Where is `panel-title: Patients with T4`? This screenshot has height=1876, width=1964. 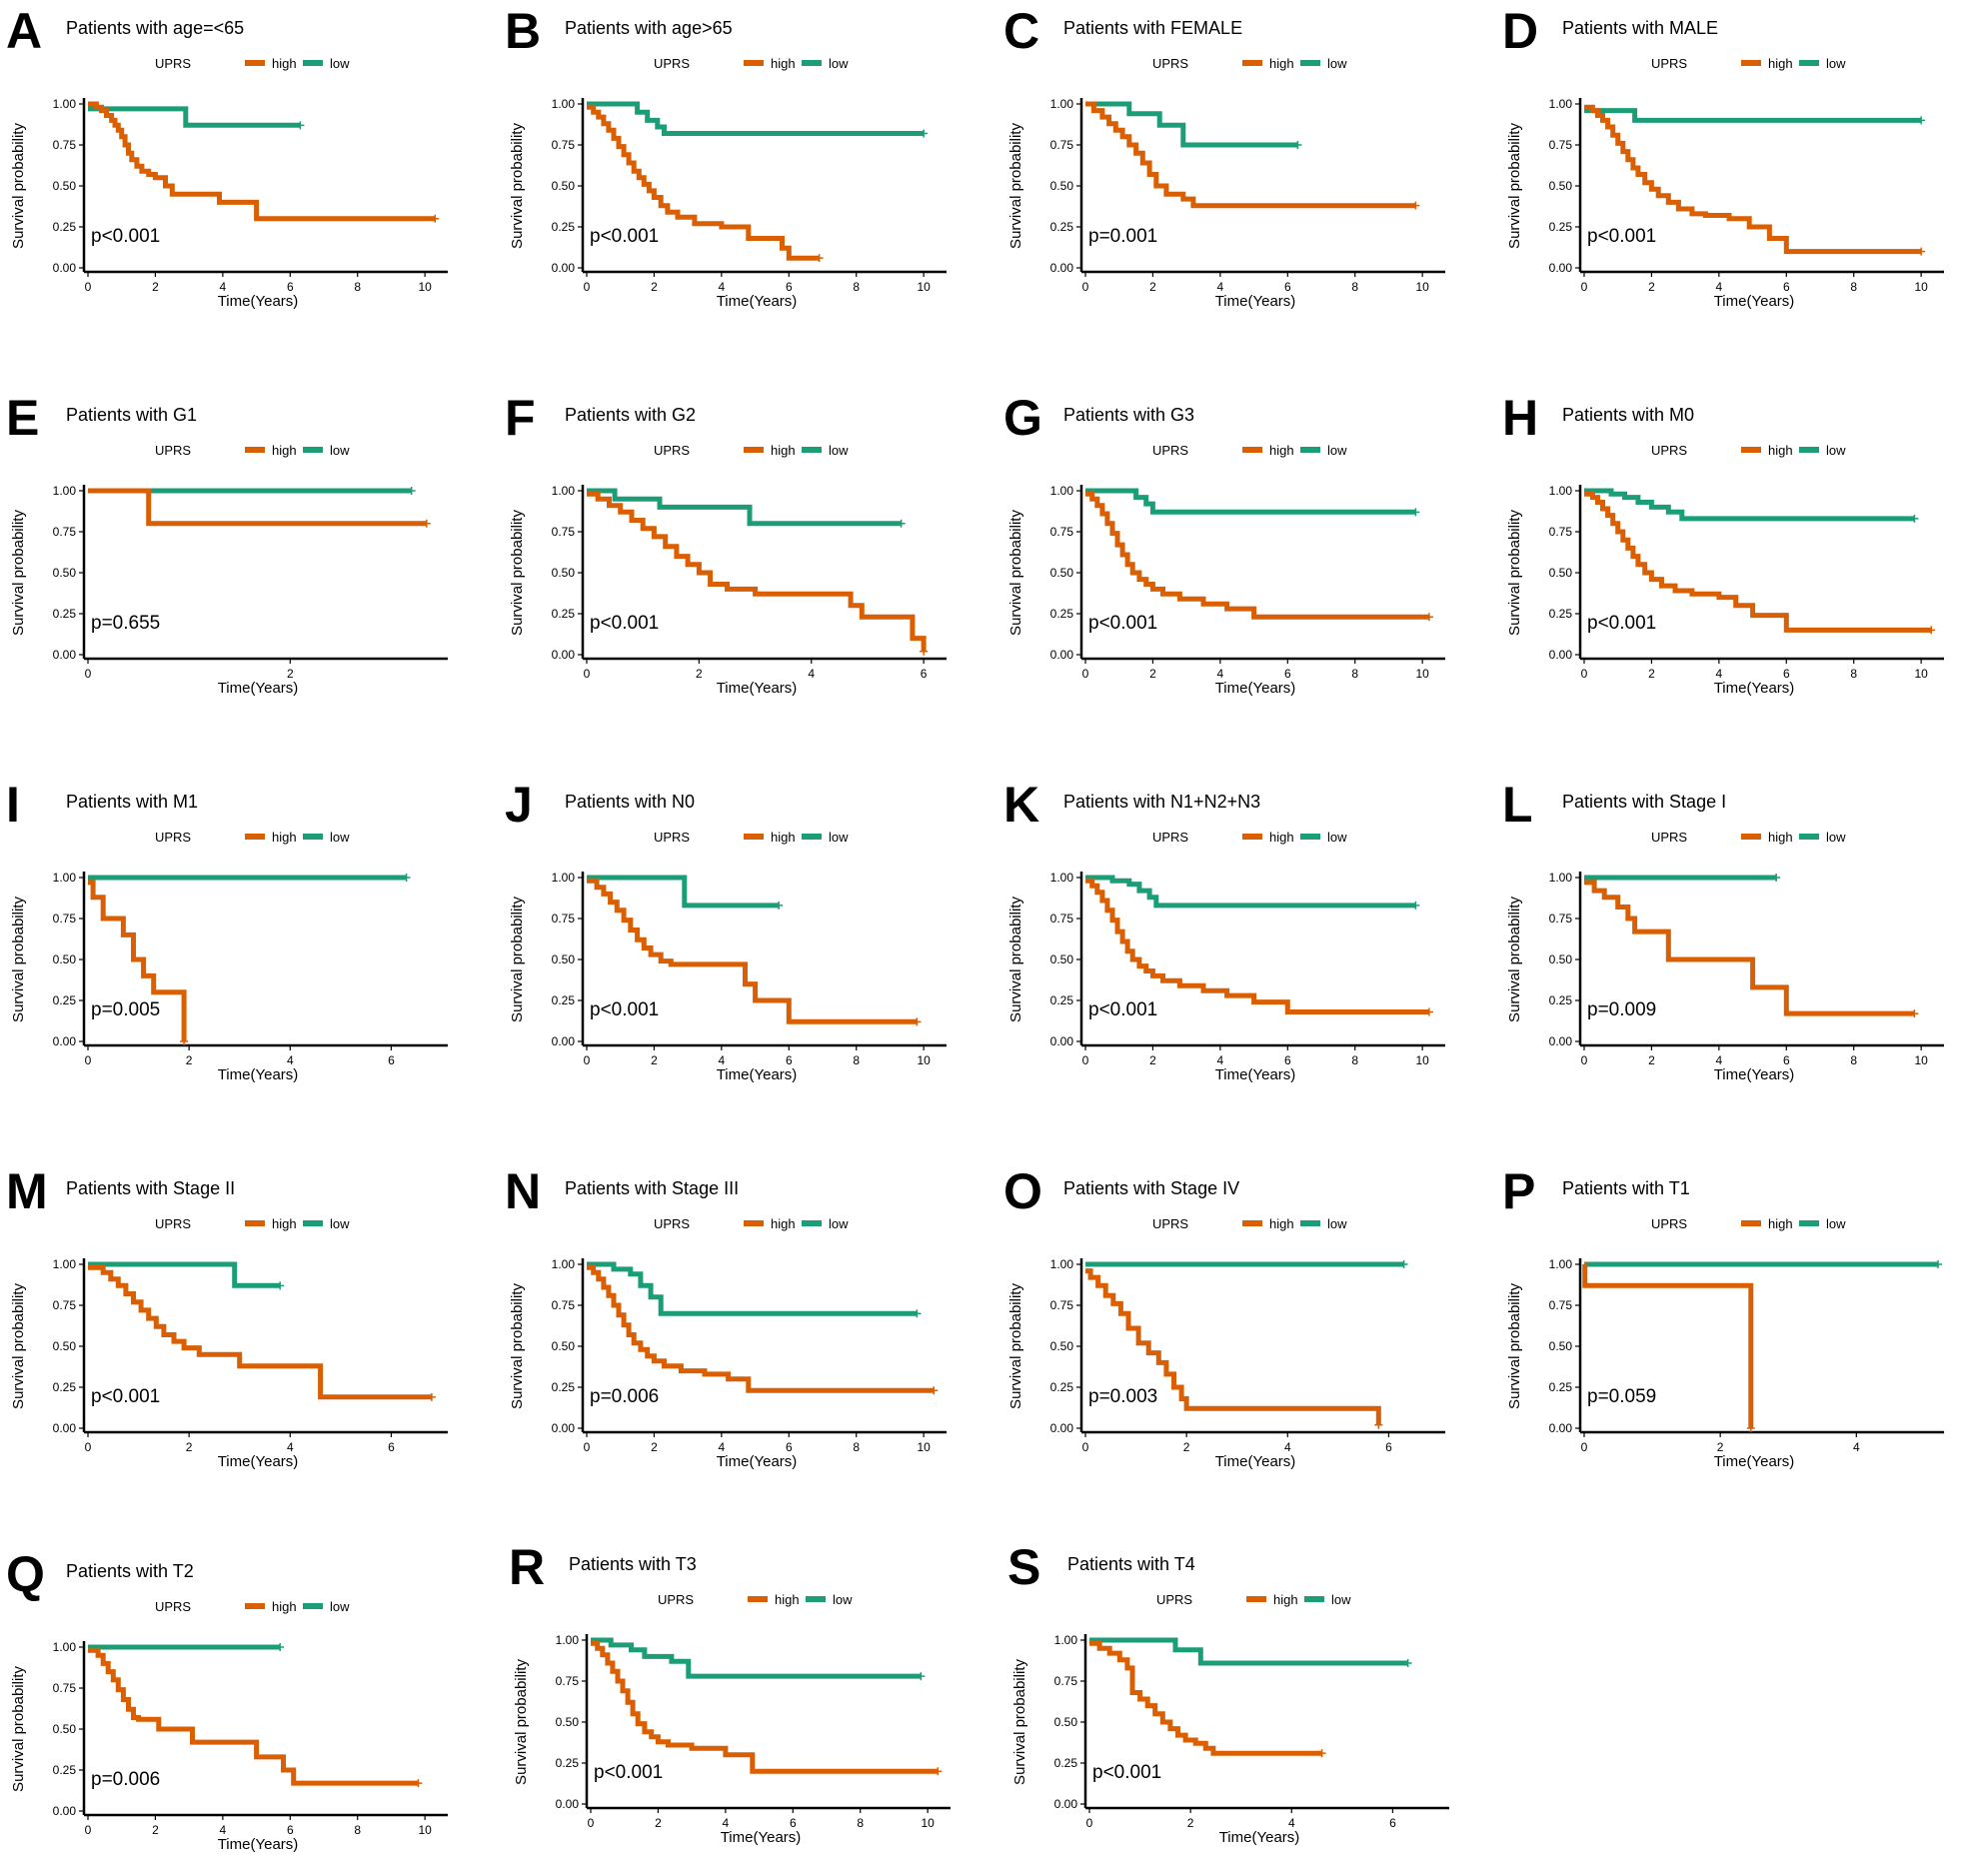
panel-title: Patients with T4 is located at coordinates (1131, 1564).